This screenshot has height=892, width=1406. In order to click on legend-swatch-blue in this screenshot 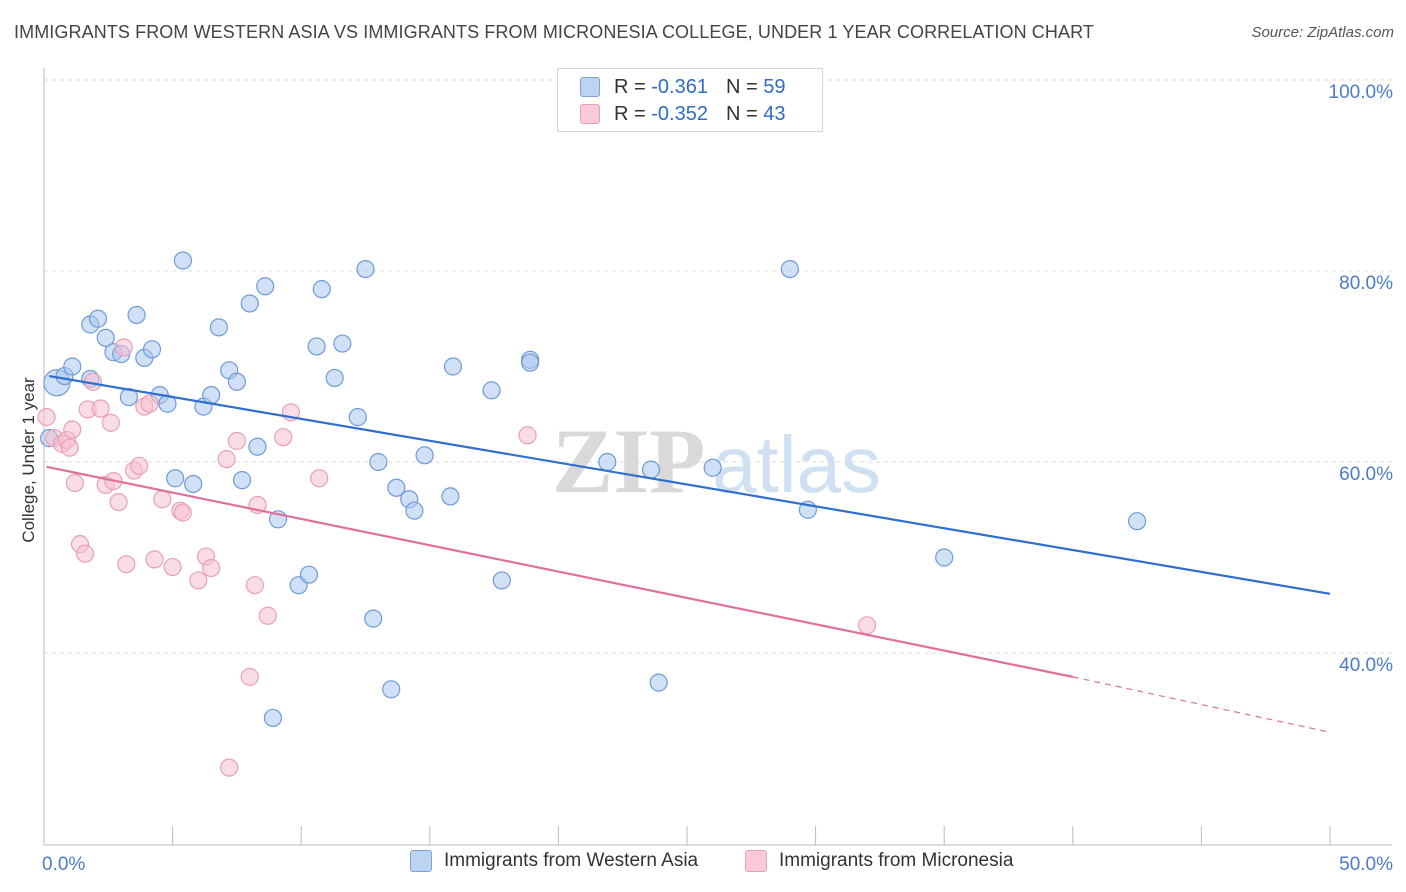, I will do `click(590, 87)`.